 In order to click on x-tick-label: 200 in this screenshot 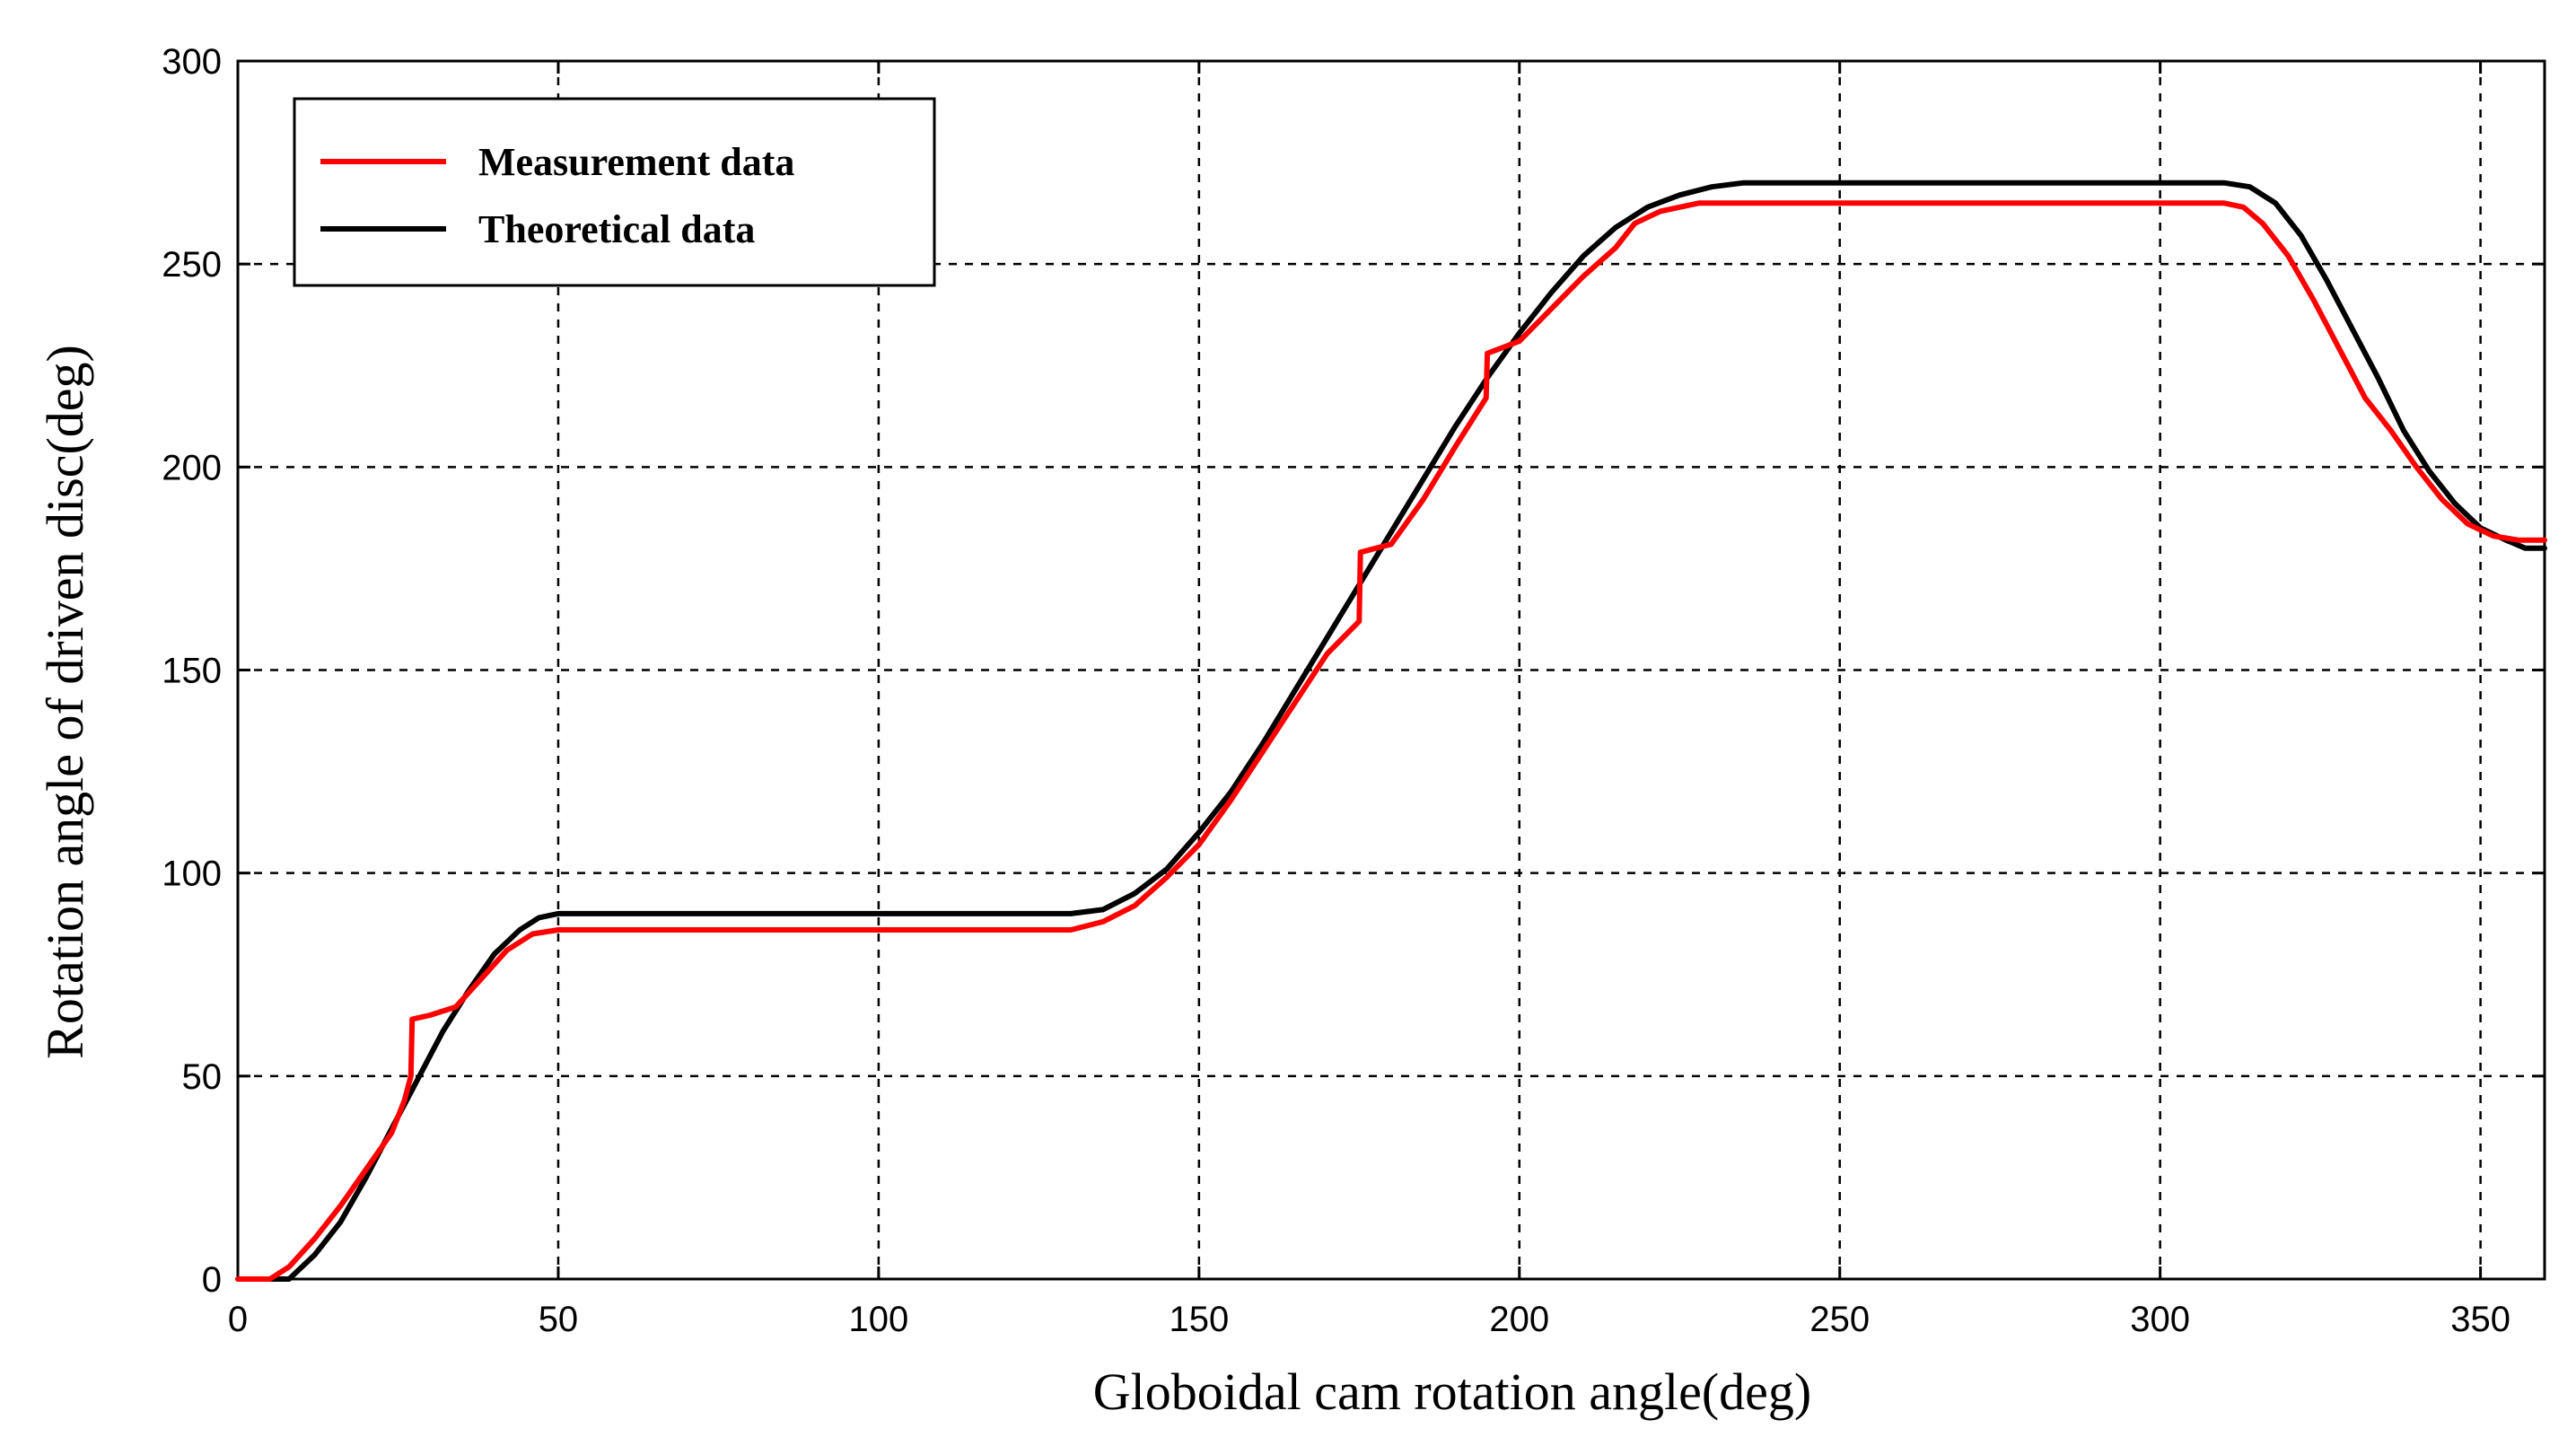, I will do `click(1519, 1320)`.